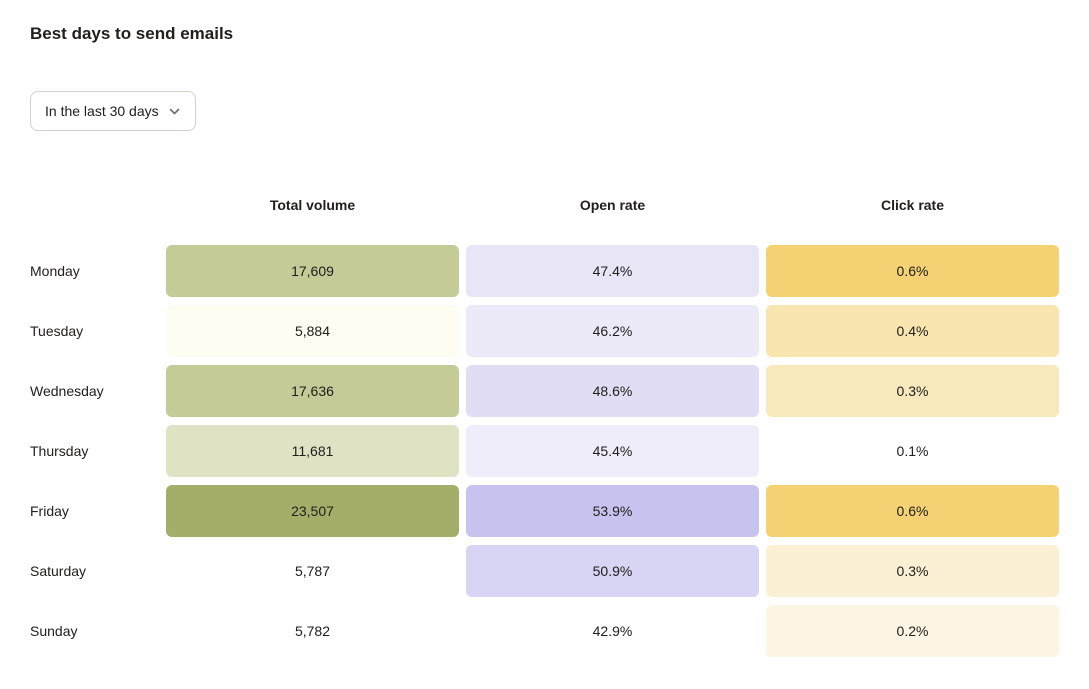  What do you see at coordinates (312, 331) in the screenshot?
I see `table-cell: 5,884` at bounding box center [312, 331].